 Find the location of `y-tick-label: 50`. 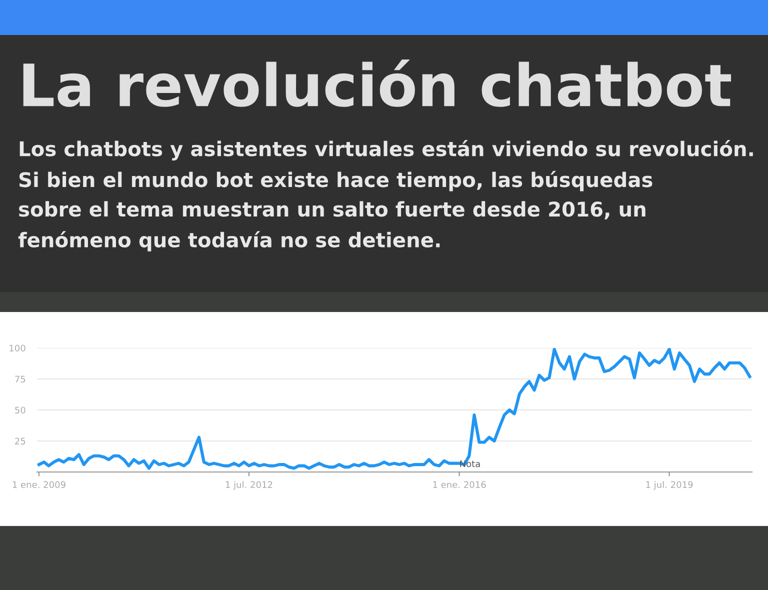

y-tick-label: 50 is located at coordinates (20, 410).